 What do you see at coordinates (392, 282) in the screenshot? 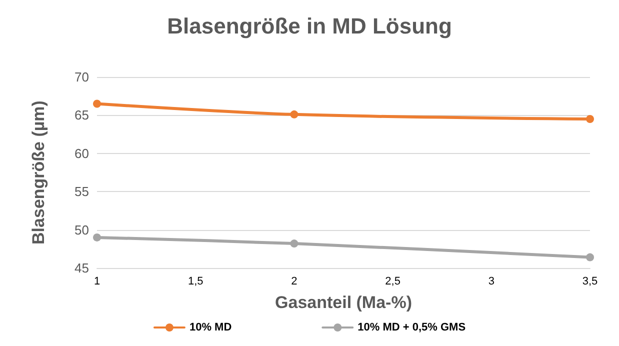
I see `x-tick-label: 2,5` at bounding box center [392, 282].